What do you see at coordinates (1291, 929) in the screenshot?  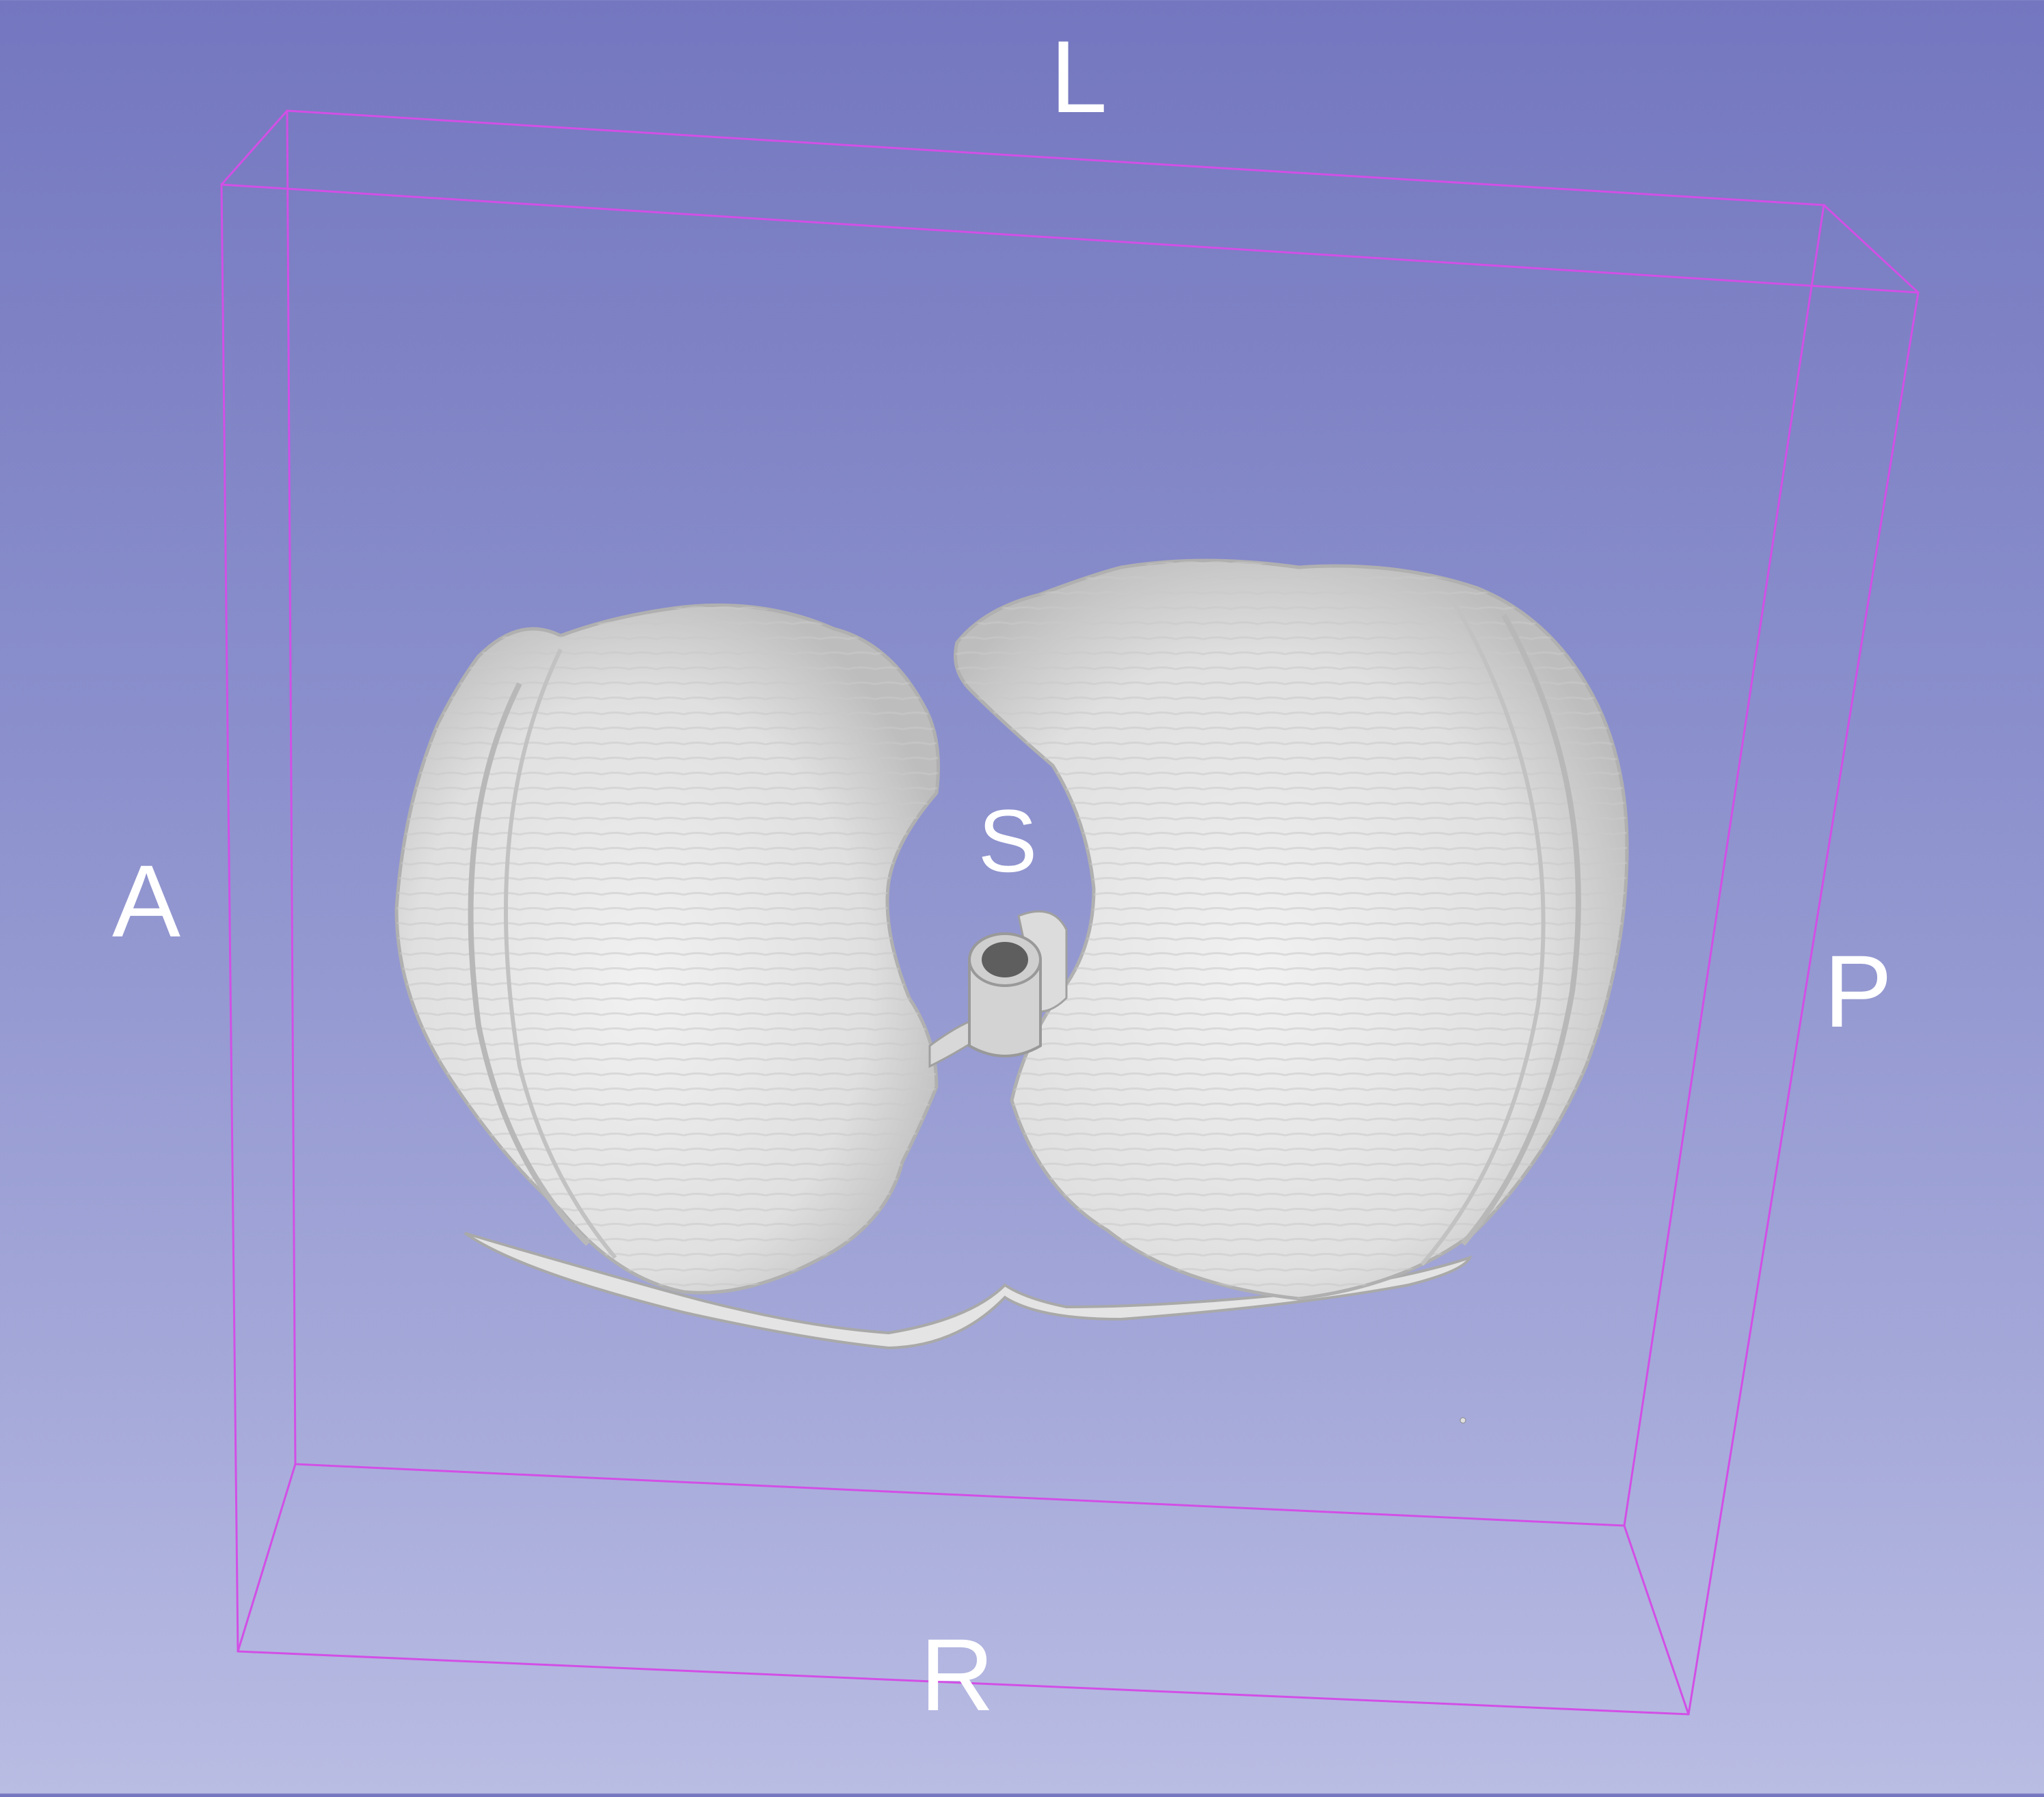 I see `lung-left` at bounding box center [1291, 929].